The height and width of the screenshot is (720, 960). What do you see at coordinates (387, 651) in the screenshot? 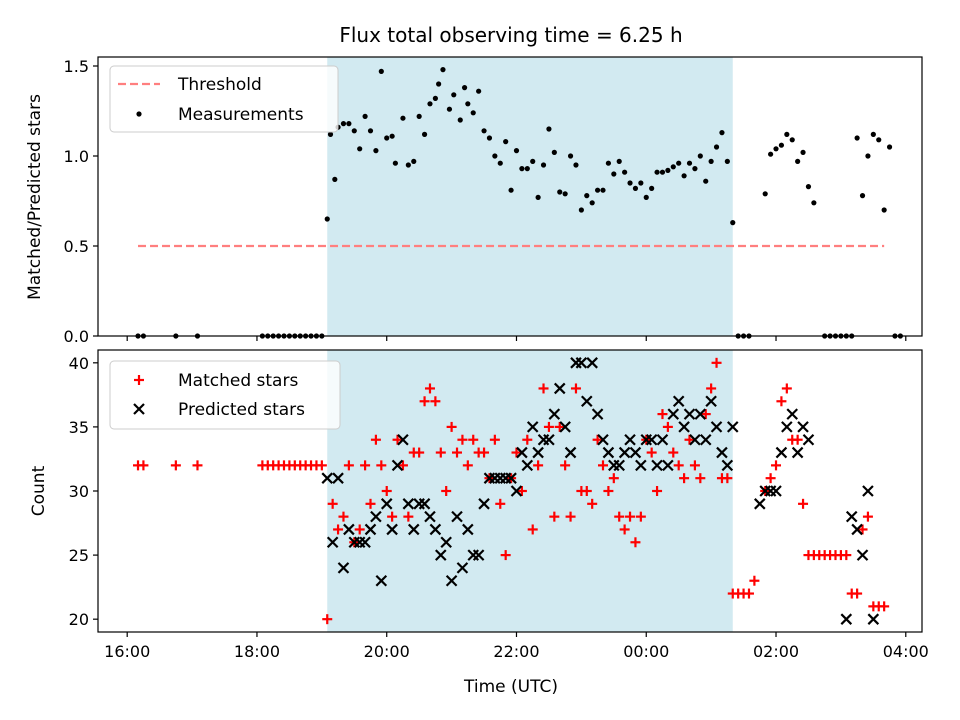
I see `x-tick-label: 20:00` at bounding box center [387, 651].